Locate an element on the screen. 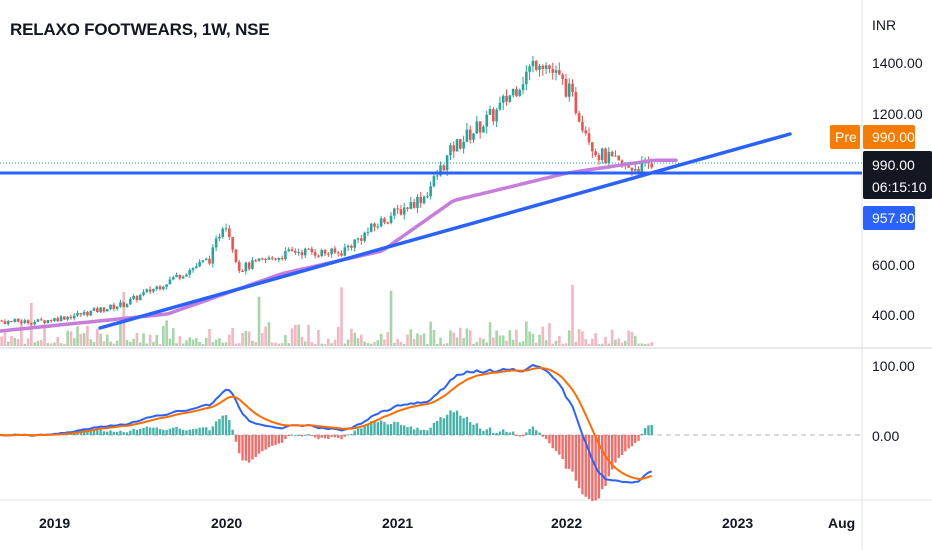  macd-histogram is located at coordinates (326, 455).